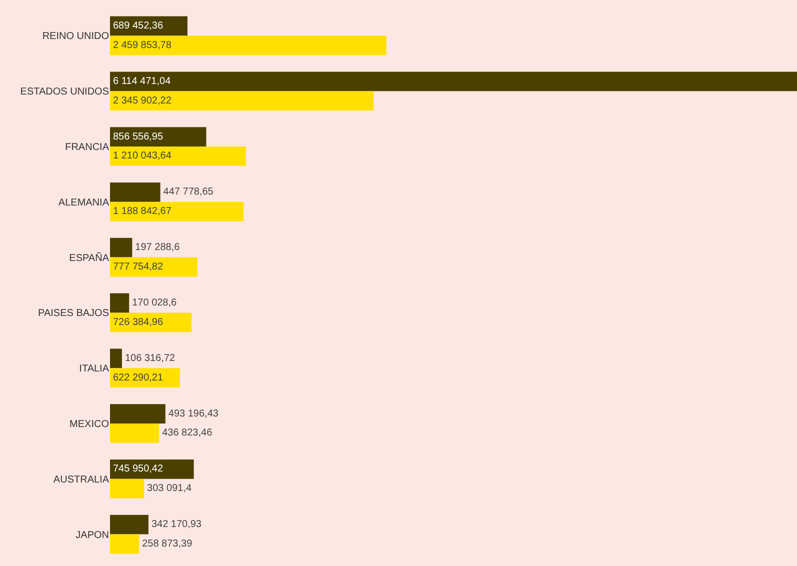 The image size is (797, 566). Describe the element at coordinates (142, 100) in the screenshot. I see `data-label: 2 345 902,22` at that location.